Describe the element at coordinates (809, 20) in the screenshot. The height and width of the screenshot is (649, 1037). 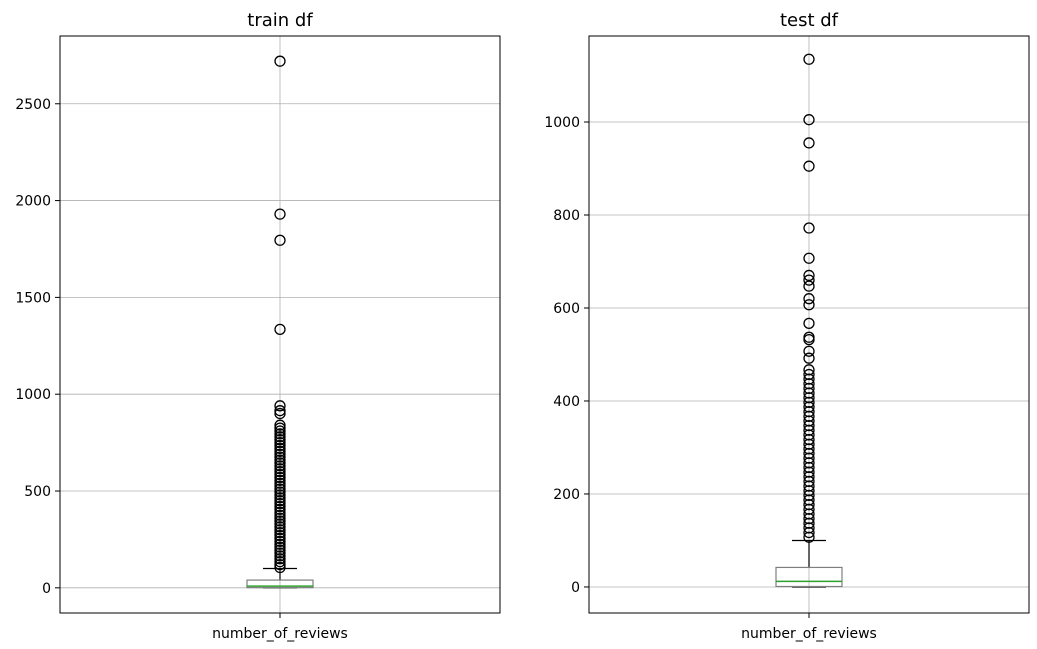
I see `chart-title: test df` at that location.